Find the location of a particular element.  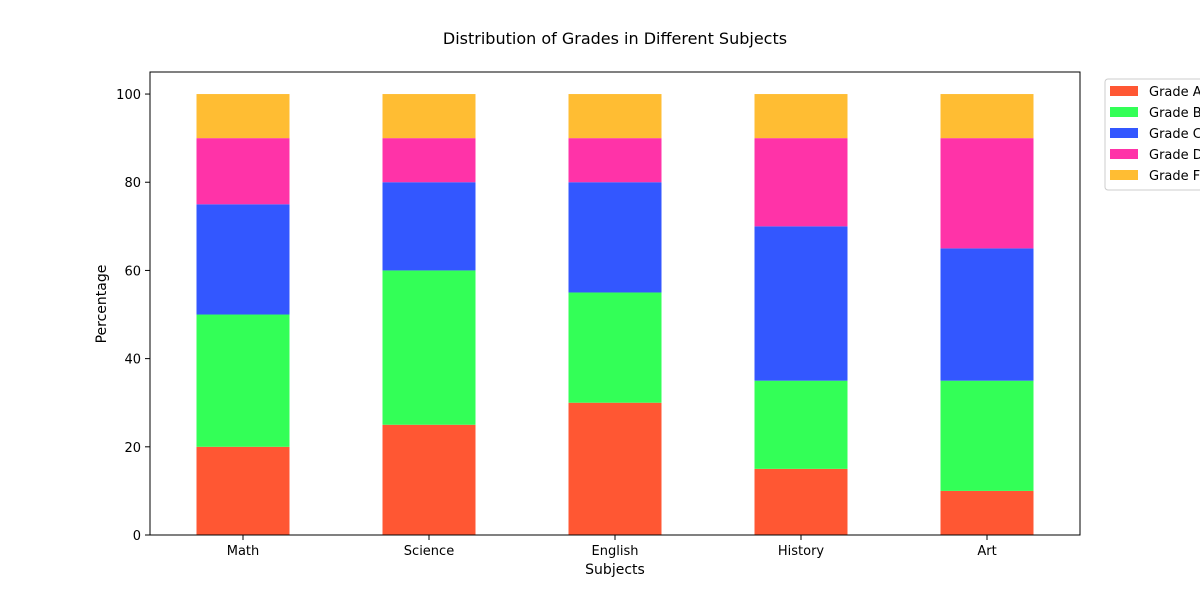

legend-label: Grade A is located at coordinates (1174, 92).